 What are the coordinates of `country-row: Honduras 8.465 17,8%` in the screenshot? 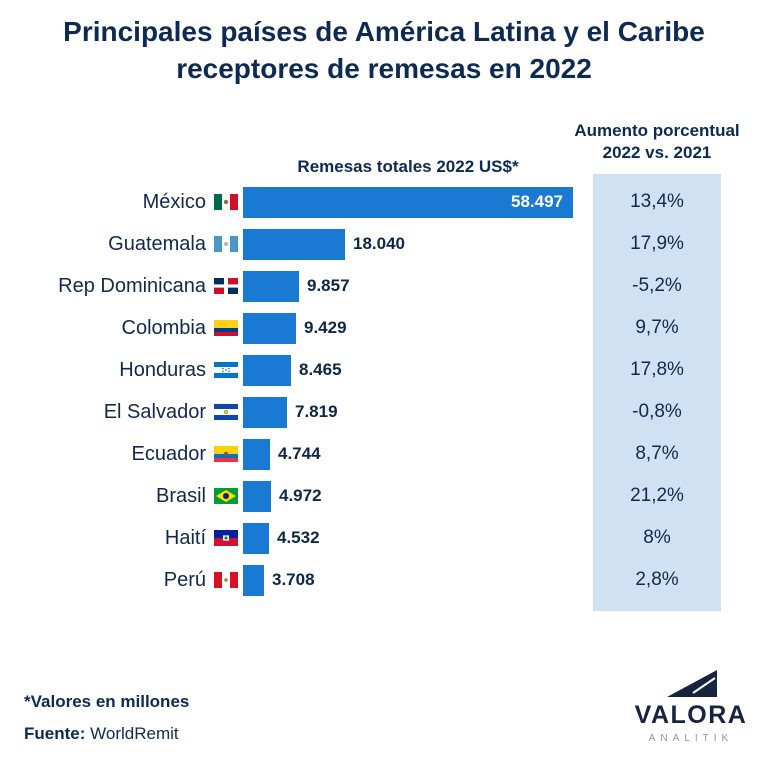 It's located at (384, 370).